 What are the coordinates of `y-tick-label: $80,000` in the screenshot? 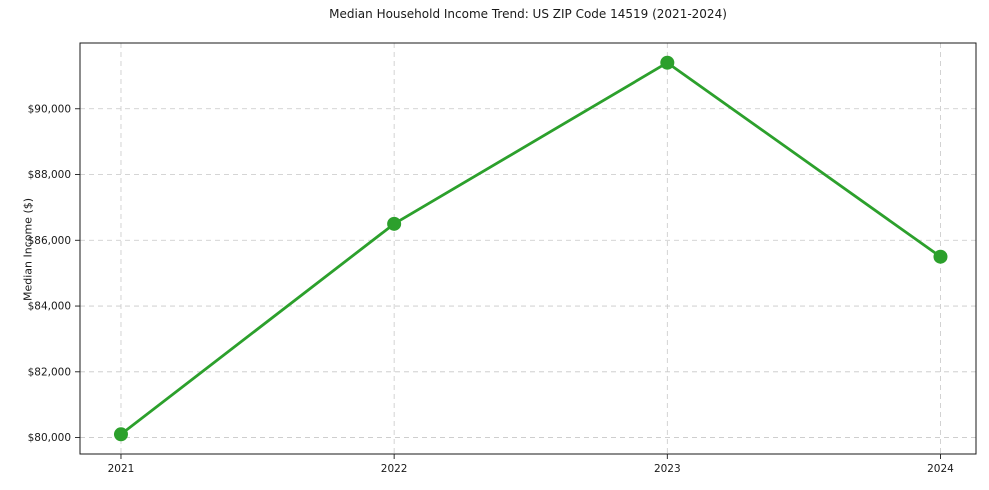 It's located at (49, 438).